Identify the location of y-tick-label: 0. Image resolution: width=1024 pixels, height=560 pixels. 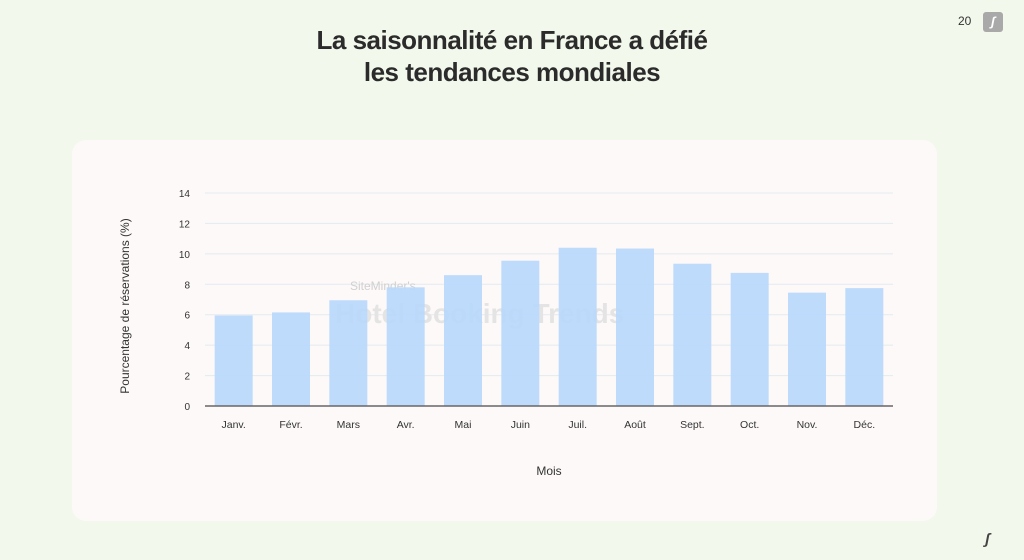
(187, 407).